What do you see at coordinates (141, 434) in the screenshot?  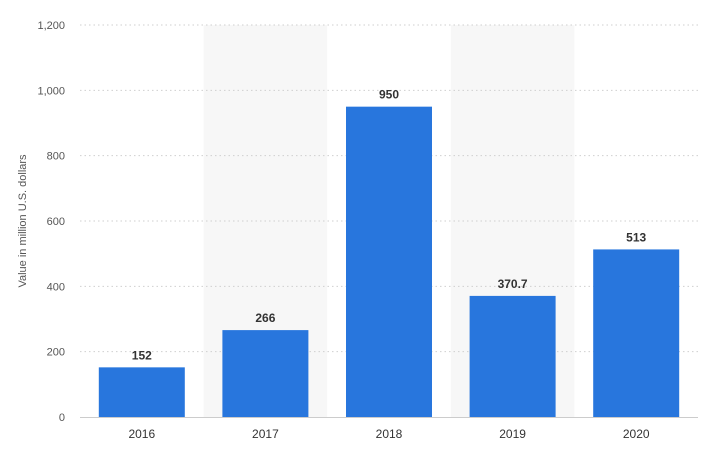 I see `x-tick-label-2016: 2016` at bounding box center [141, 434].